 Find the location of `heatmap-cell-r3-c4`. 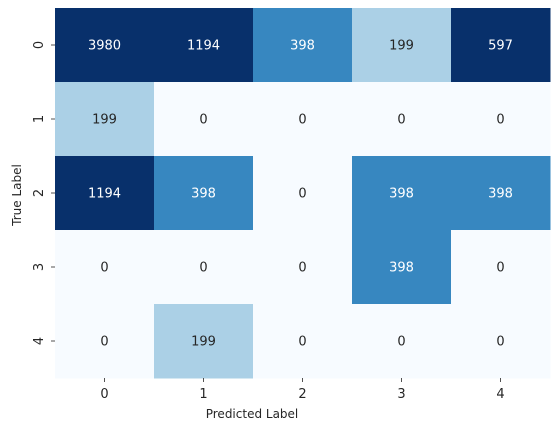

heatmap-cell-r3-c4 is located at coordinates (501, 267).